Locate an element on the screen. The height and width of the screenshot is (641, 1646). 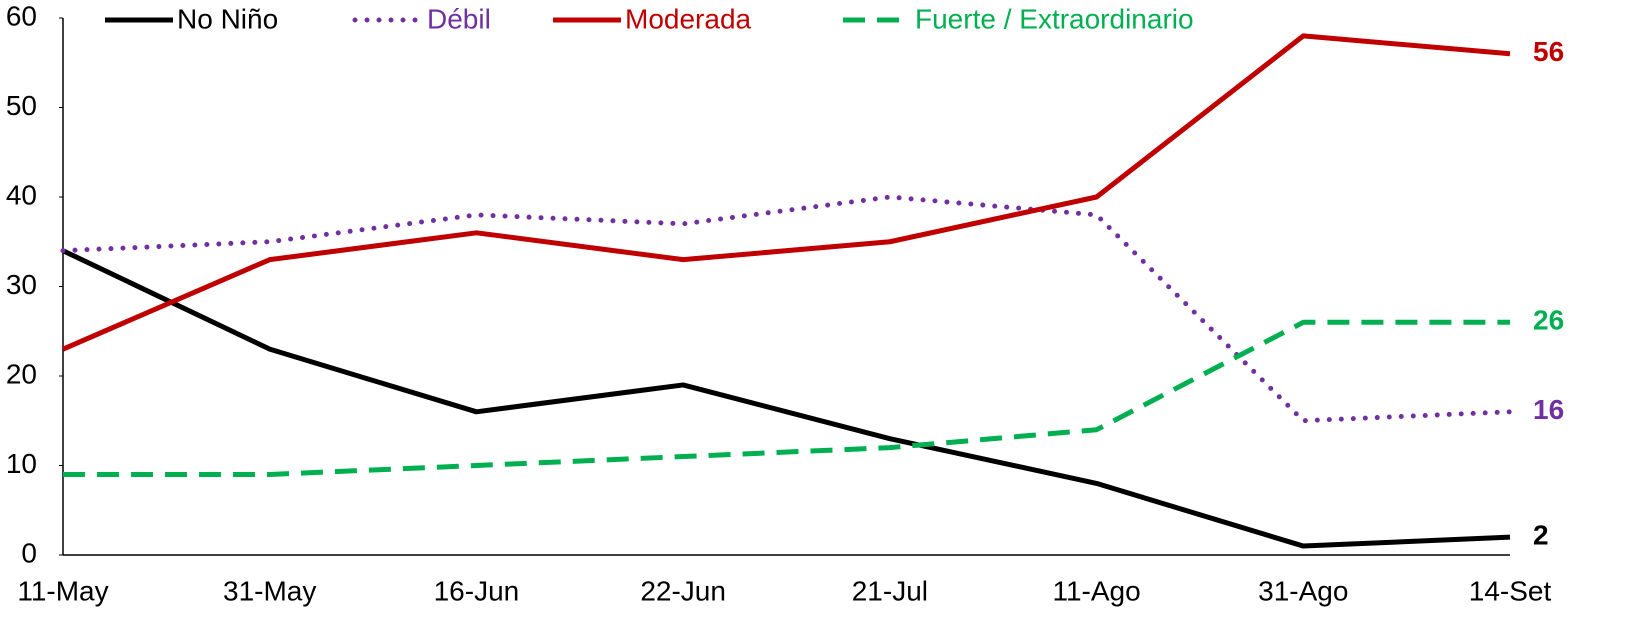
x-tick-label: 14-Set is located at coordinates (1510, 590).